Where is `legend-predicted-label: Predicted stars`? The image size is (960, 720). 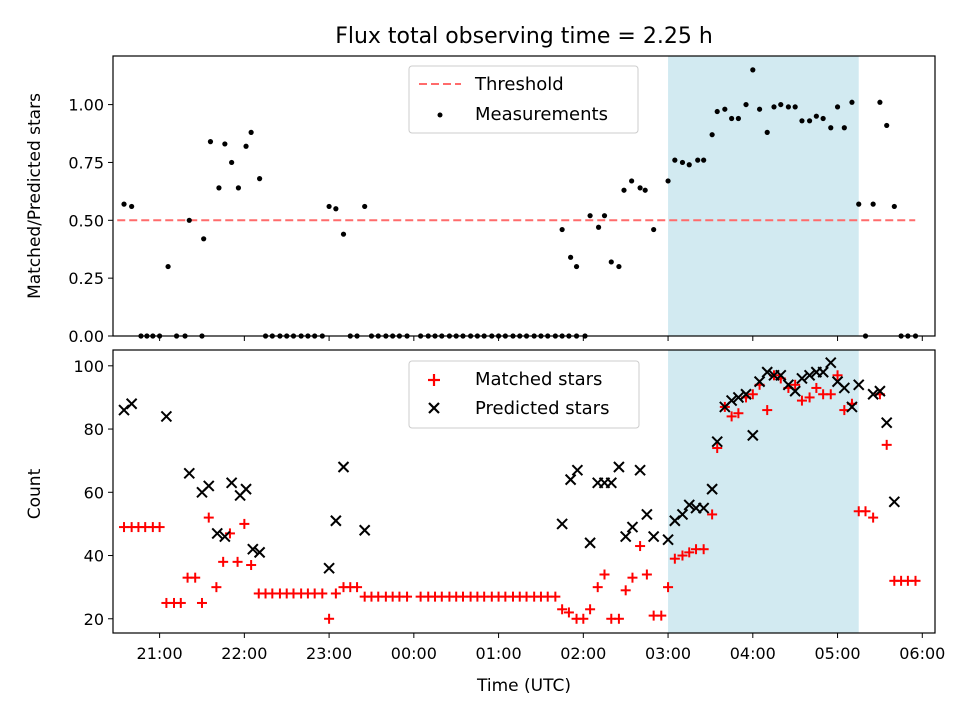 legend-predicted-label: Predicted stars is located at coordinates (542, 408).